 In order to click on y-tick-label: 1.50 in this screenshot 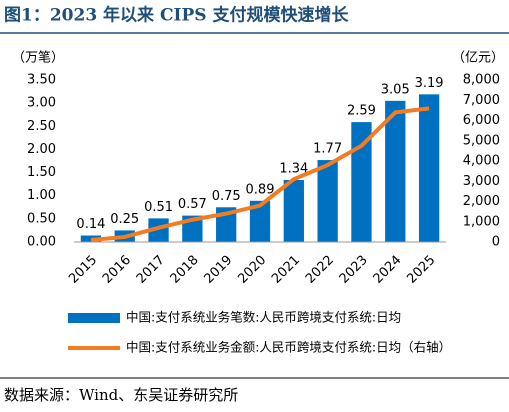, I will do `click(41, 172)`.